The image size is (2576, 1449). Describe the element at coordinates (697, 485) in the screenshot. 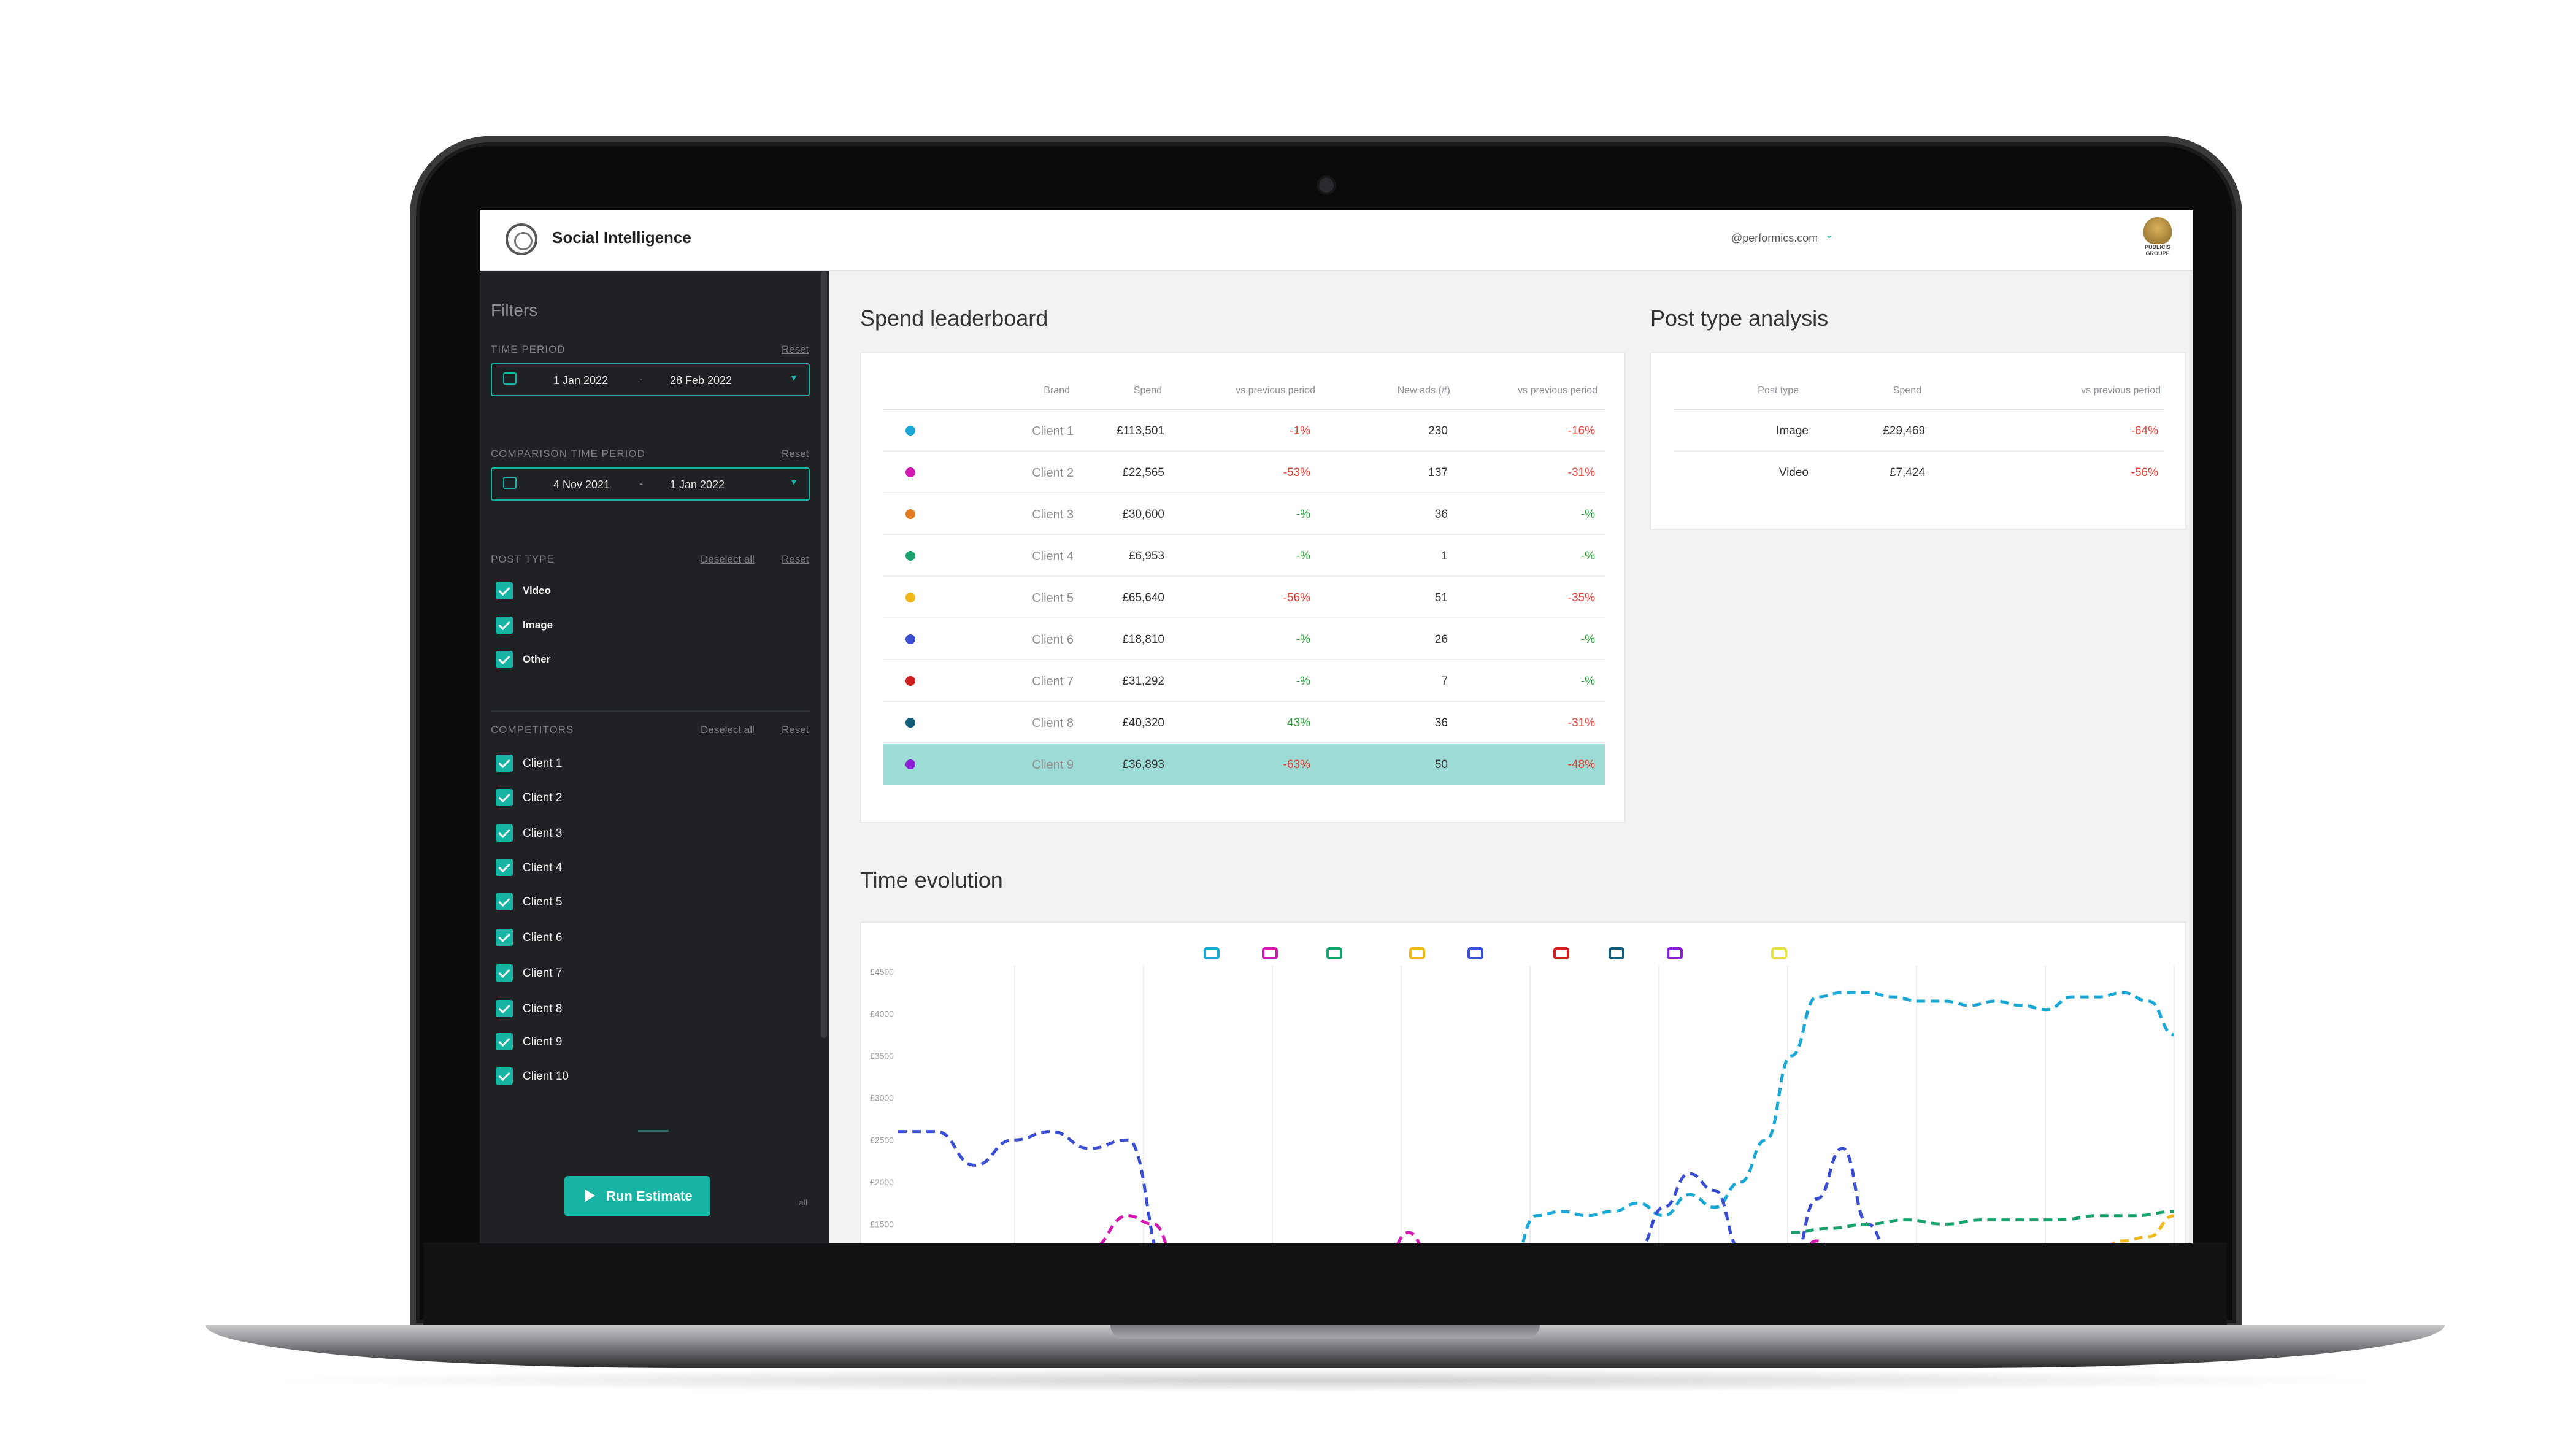

I see `comparison-period-end: 1 Jan 2022` at that location.